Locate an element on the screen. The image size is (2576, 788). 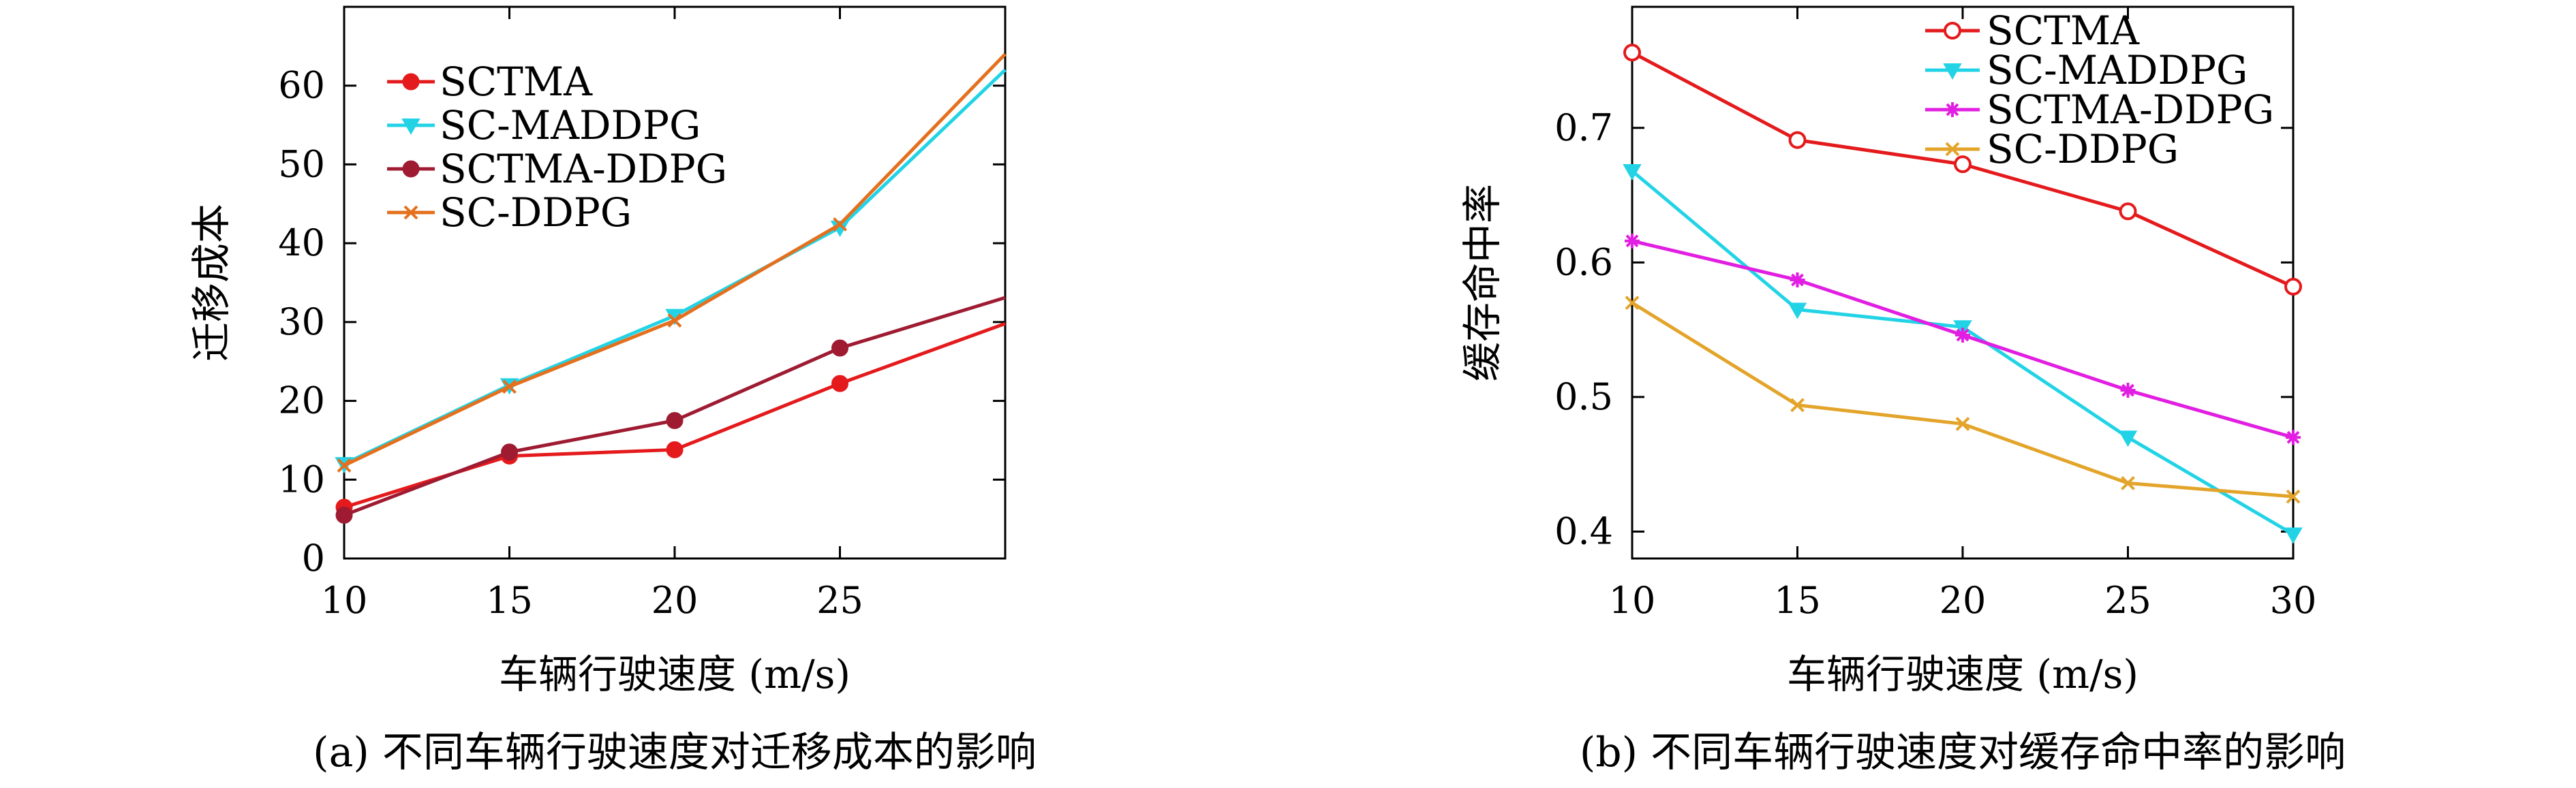
y-tick-label-a: 10 is located at coordinates (301, 479).